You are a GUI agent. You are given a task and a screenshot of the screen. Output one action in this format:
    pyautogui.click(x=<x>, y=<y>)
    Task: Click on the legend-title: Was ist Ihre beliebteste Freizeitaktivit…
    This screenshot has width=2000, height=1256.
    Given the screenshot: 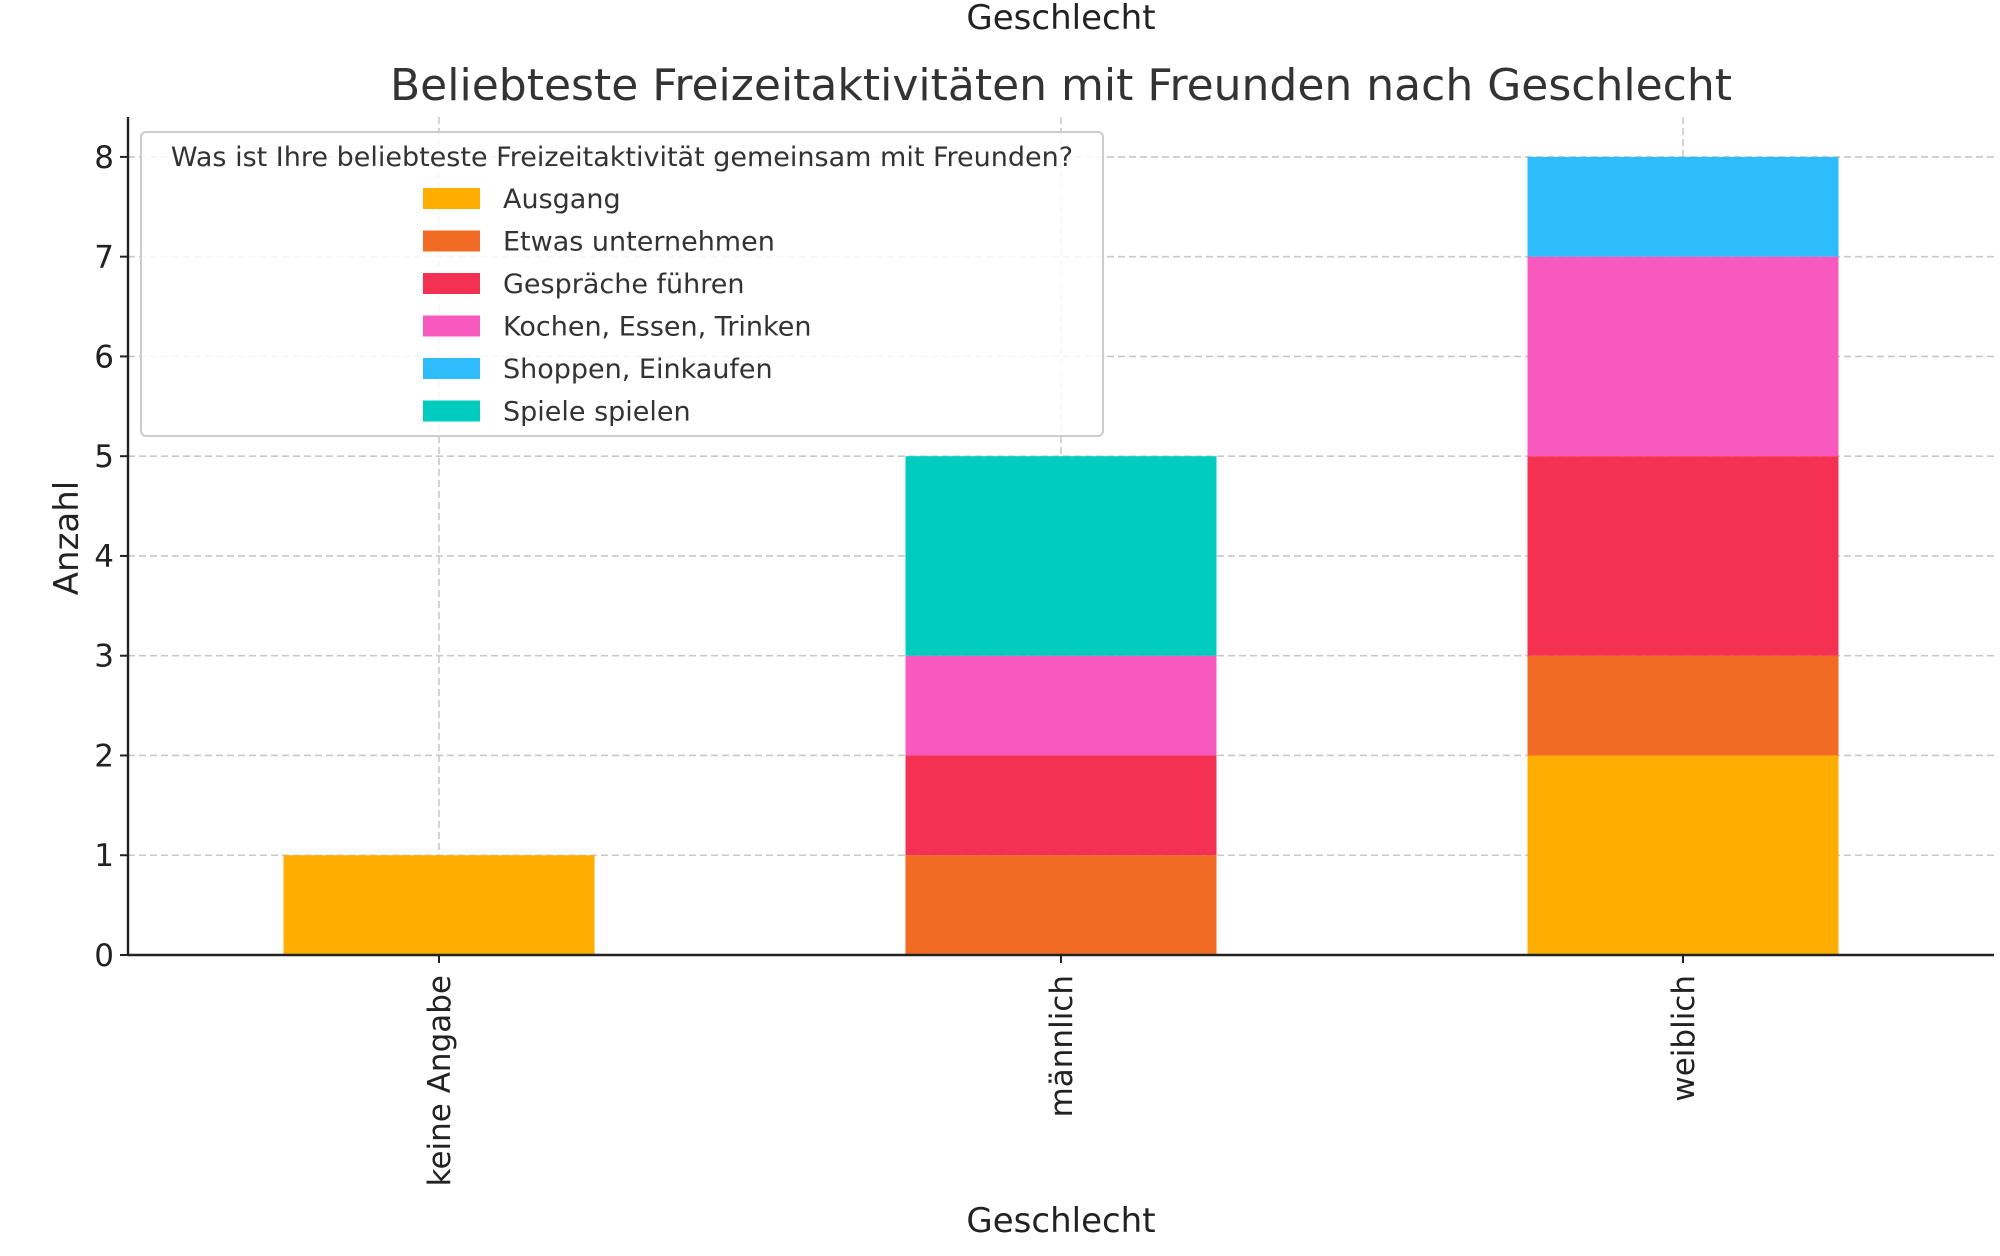 What is the action you would take?
    pyautogui.click(x=622, y=157)
    